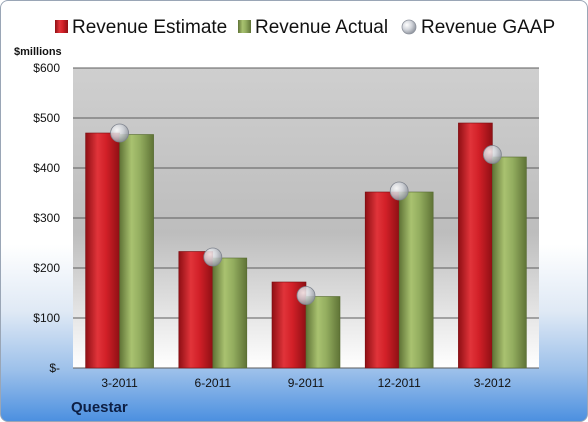 This screenshot has width=588, height=422. I want to click on company-name: Questar, so click(99, 407).